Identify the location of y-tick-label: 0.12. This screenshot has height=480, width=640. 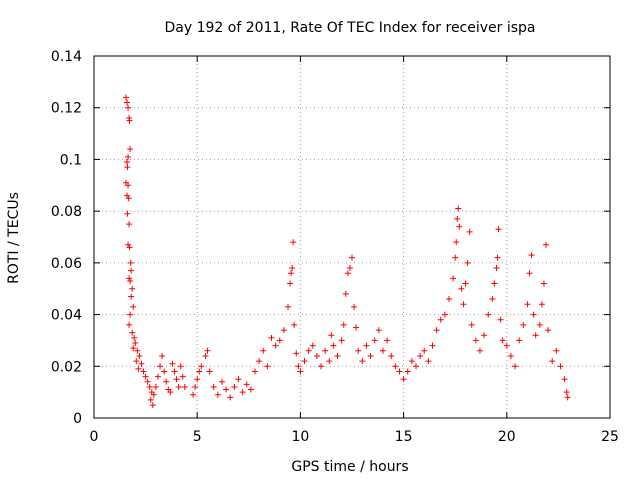
(66, 109).